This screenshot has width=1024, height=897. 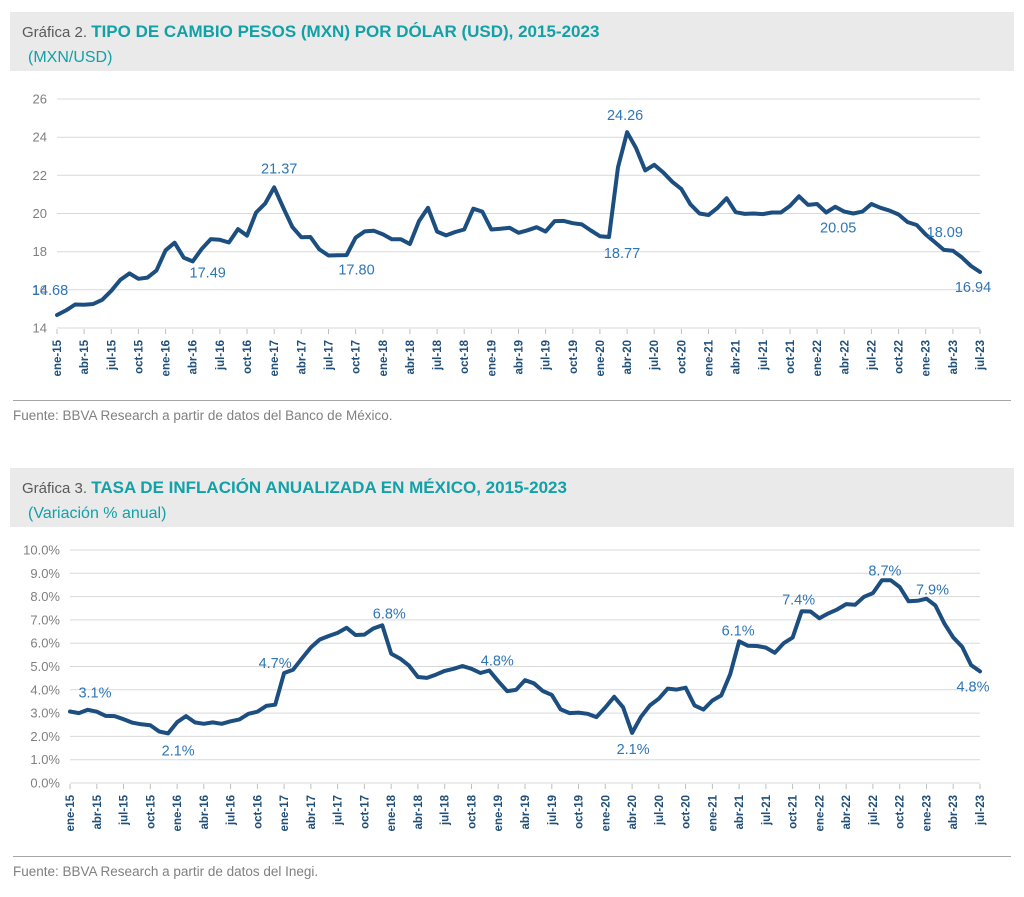 I want to click on svg-text: 24.26, so click(x=625, y=116).